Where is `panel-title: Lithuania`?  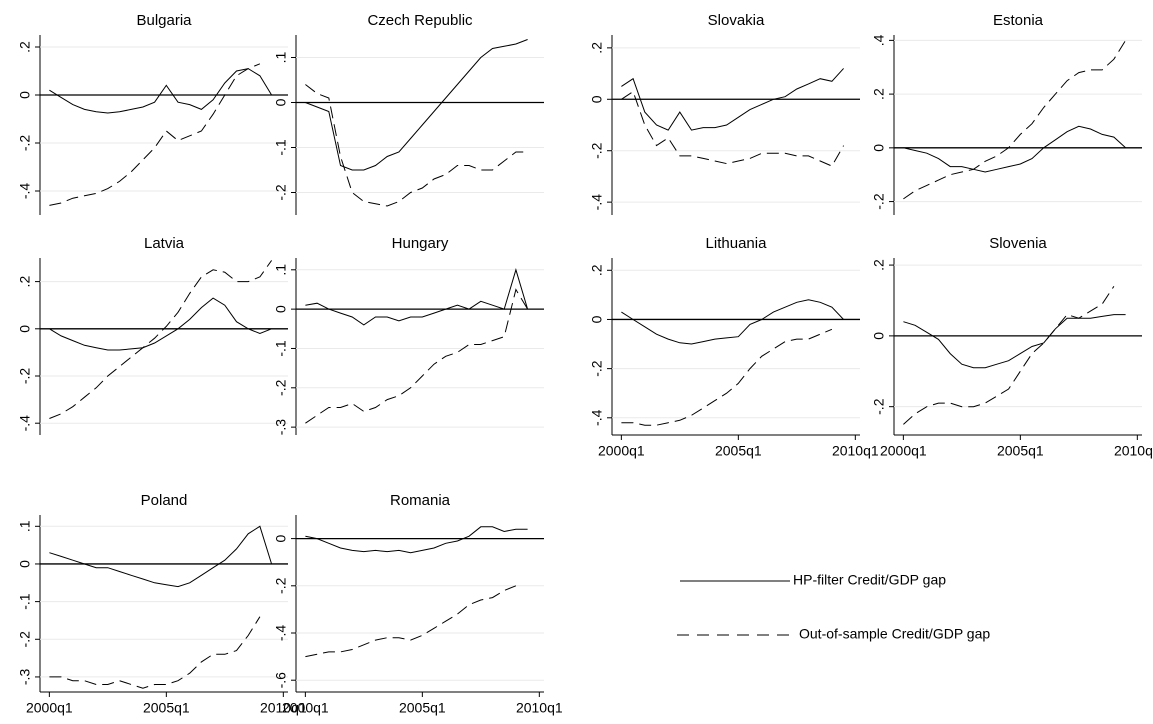 panel-title: Lithuania is located at coordinates (737, 243).